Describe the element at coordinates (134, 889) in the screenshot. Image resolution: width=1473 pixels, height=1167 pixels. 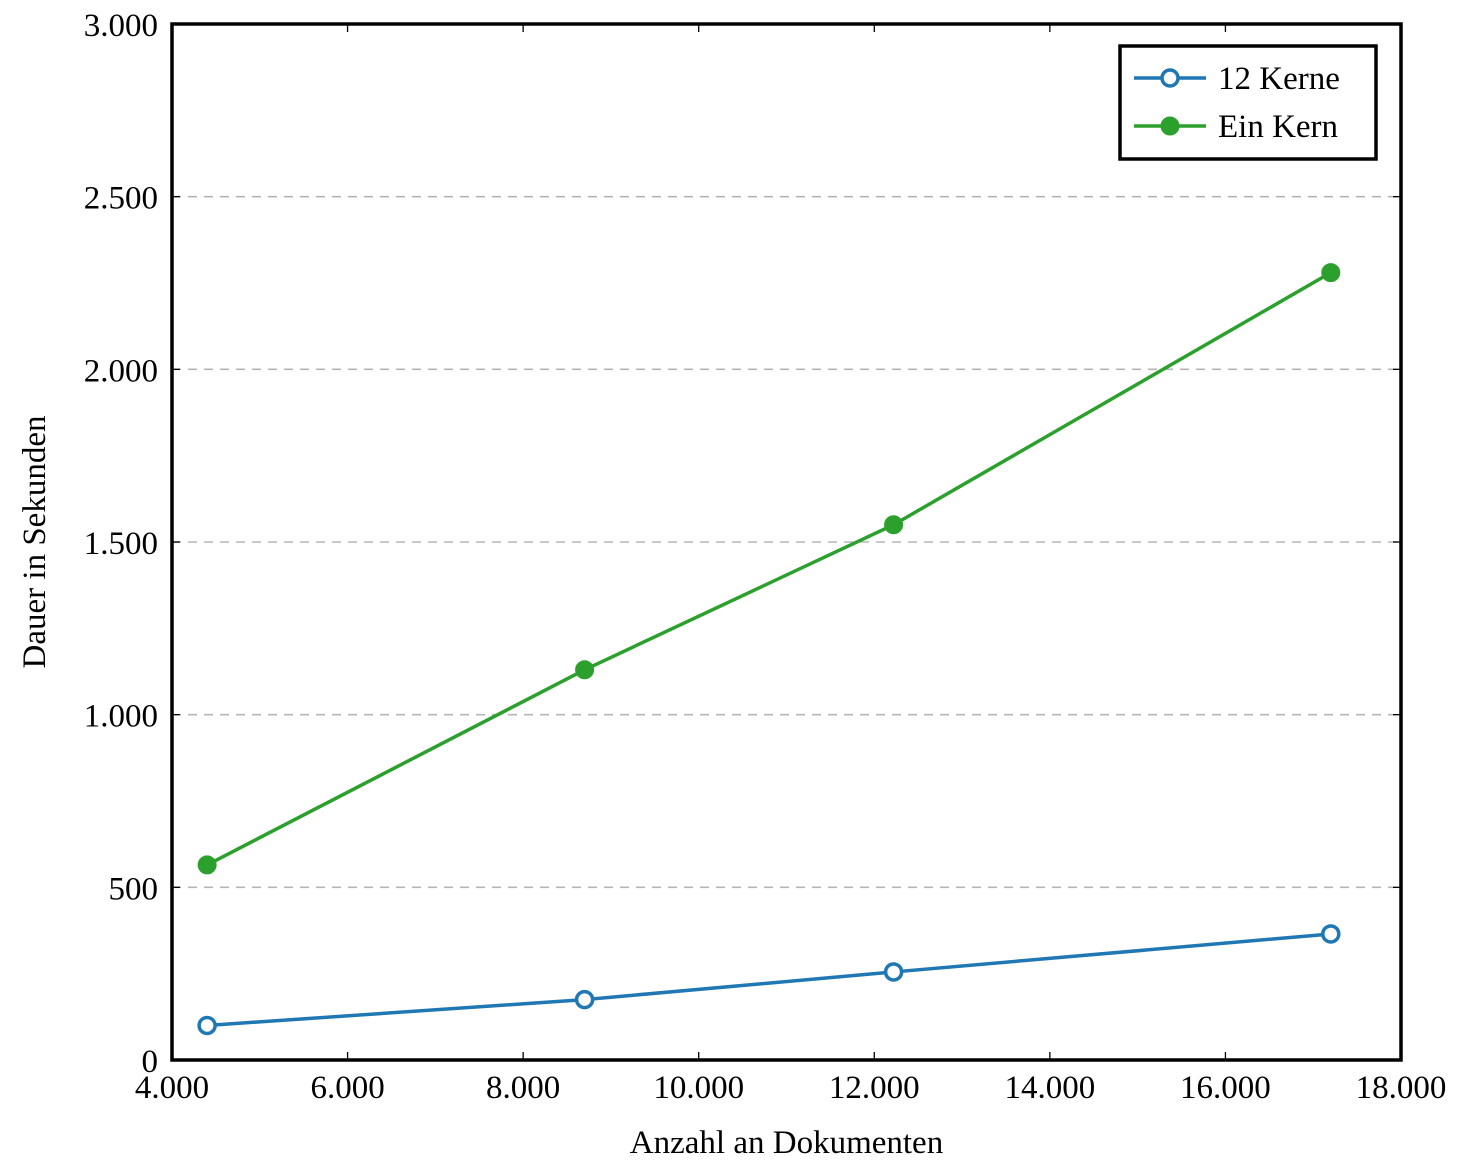
I see `y-tick-label: 500` at that location.